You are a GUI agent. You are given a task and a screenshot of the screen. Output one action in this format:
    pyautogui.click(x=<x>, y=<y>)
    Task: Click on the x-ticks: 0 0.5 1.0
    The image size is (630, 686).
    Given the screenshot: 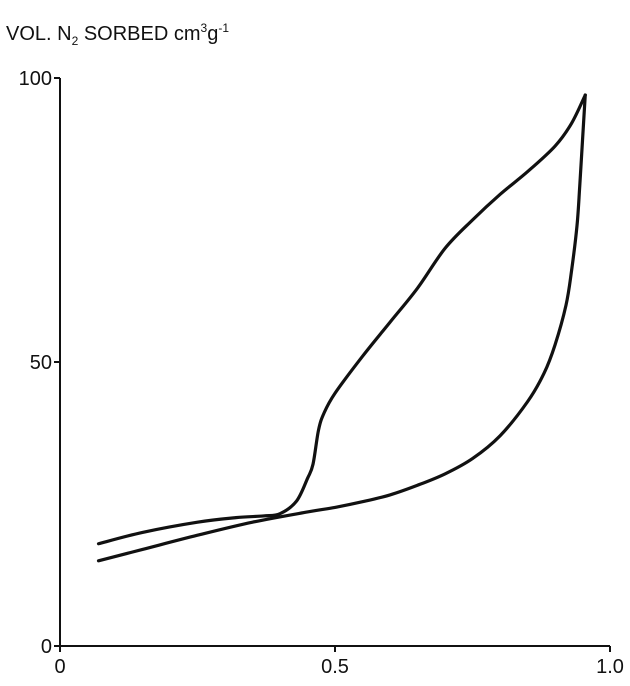 What is the action you would take?
    pyautogui.click(x=339, y=662)
    